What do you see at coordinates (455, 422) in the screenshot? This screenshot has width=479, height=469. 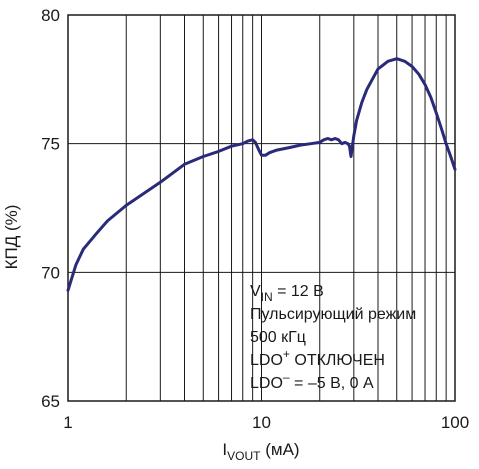 I see `x-tick-label: 100` at bounding box center [455, 422].